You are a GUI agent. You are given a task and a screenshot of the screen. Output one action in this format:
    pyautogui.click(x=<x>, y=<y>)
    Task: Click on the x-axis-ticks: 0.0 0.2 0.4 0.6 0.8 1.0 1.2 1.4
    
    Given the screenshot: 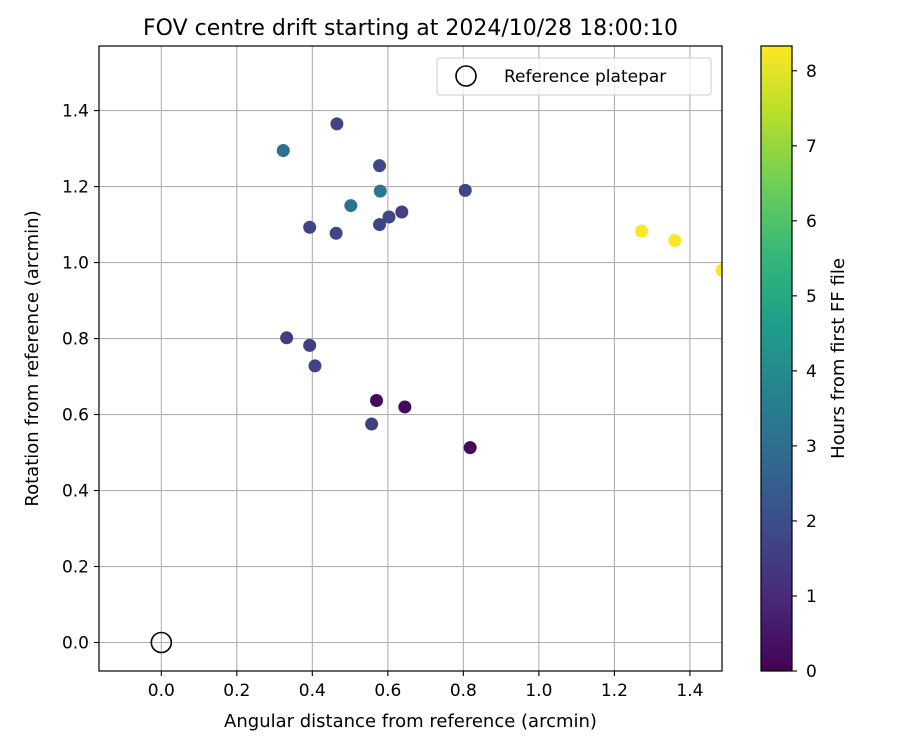 What is the action you would take?
    pyautogui.click(x=425, y=686)
    